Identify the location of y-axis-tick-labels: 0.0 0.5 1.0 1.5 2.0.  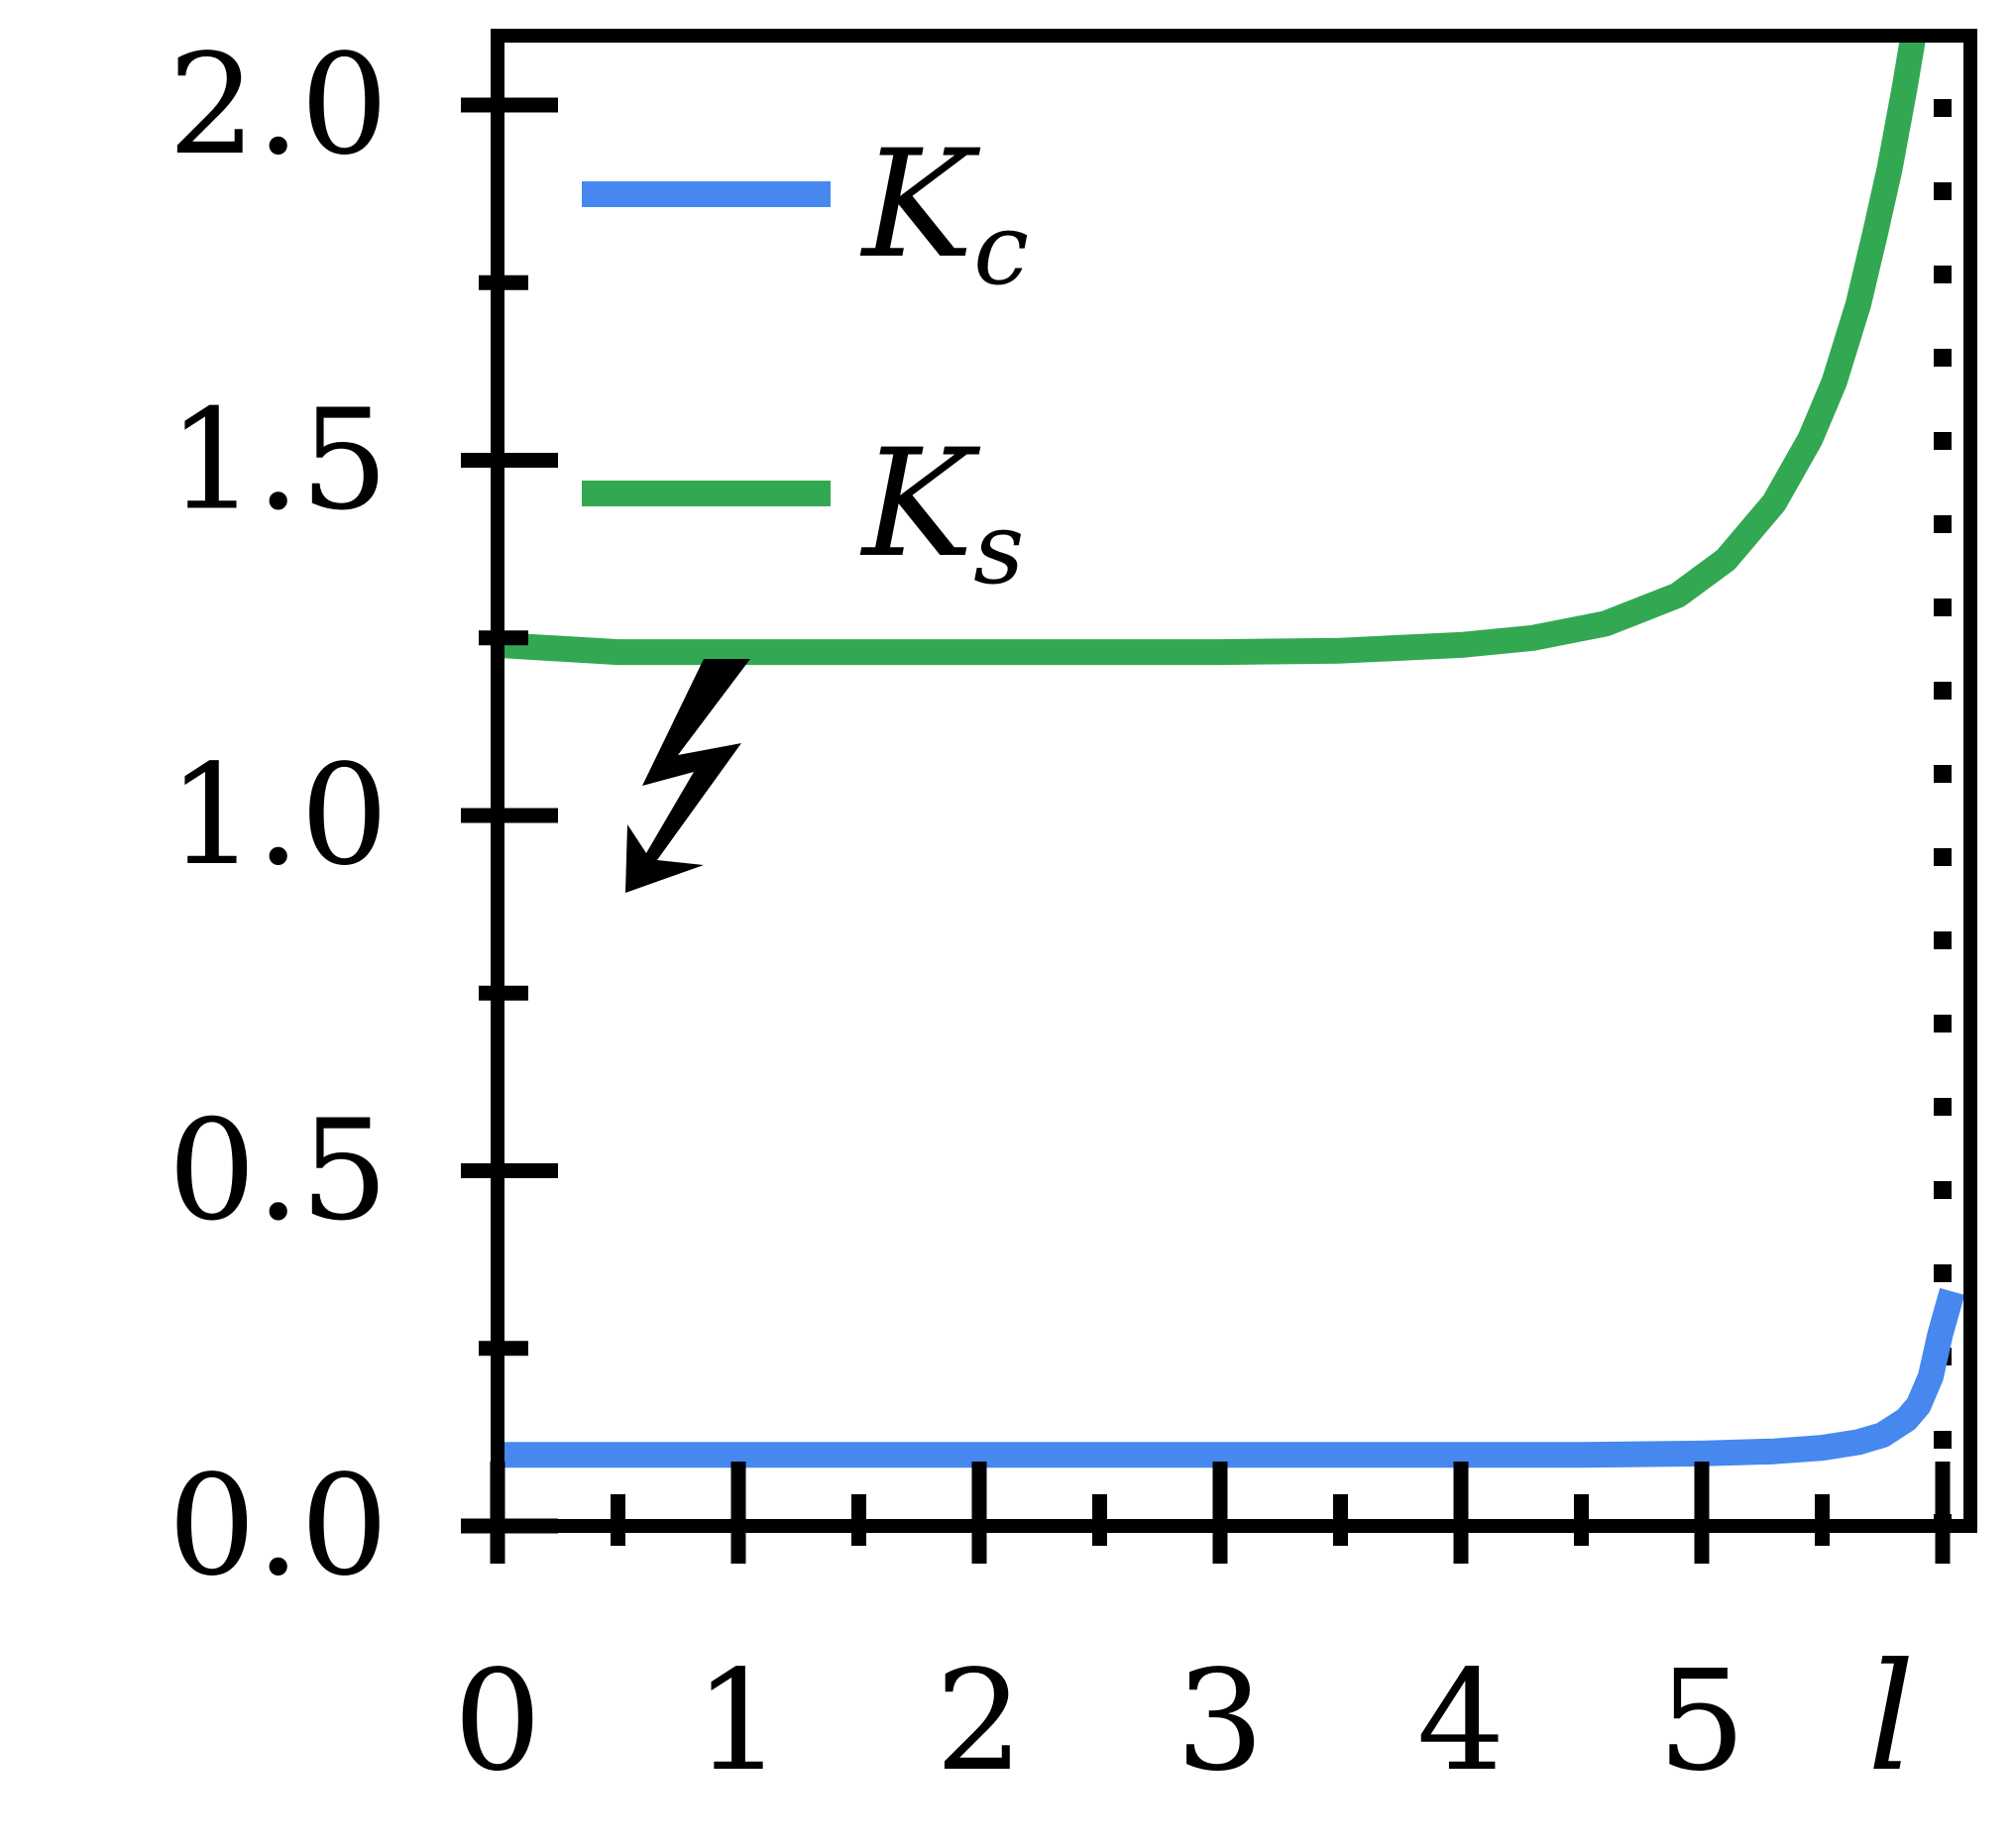
(278, 816).